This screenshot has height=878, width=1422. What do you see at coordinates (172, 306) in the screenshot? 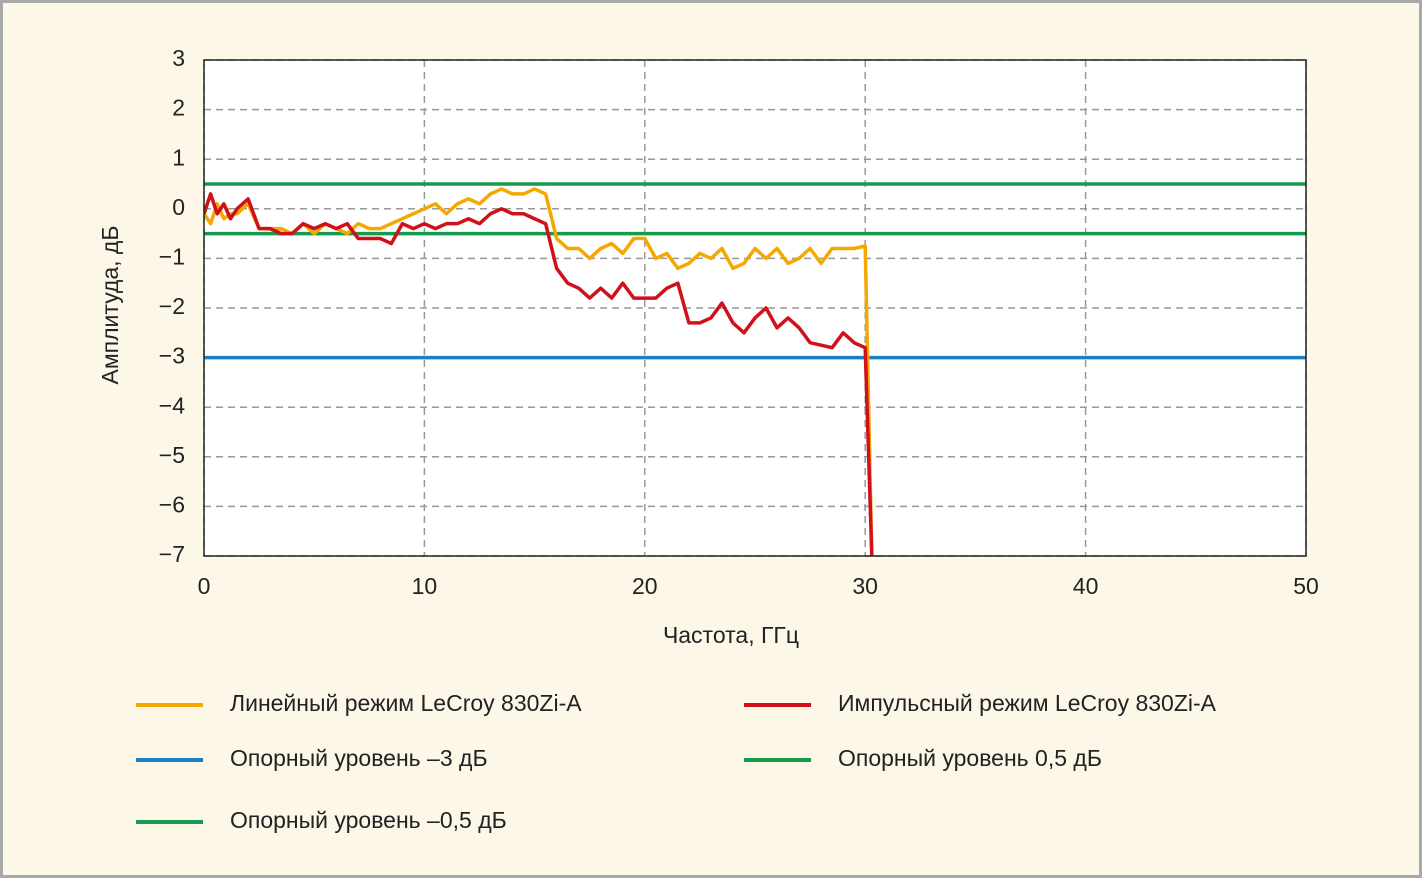
I see `y-tick-label: −2` at bounding box center [172, 306].